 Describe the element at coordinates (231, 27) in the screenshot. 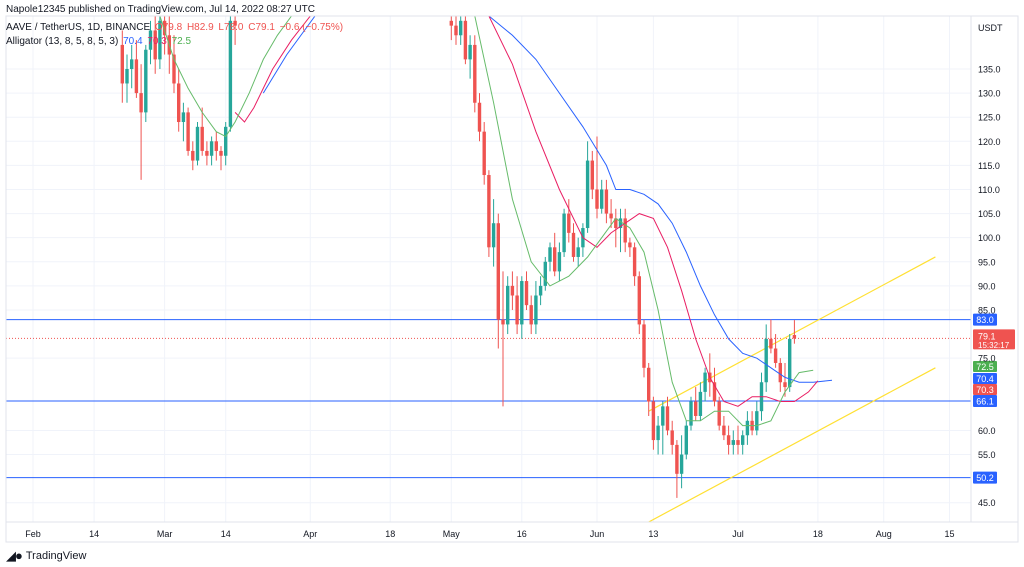

I see `low-value: L78.0` at that location.